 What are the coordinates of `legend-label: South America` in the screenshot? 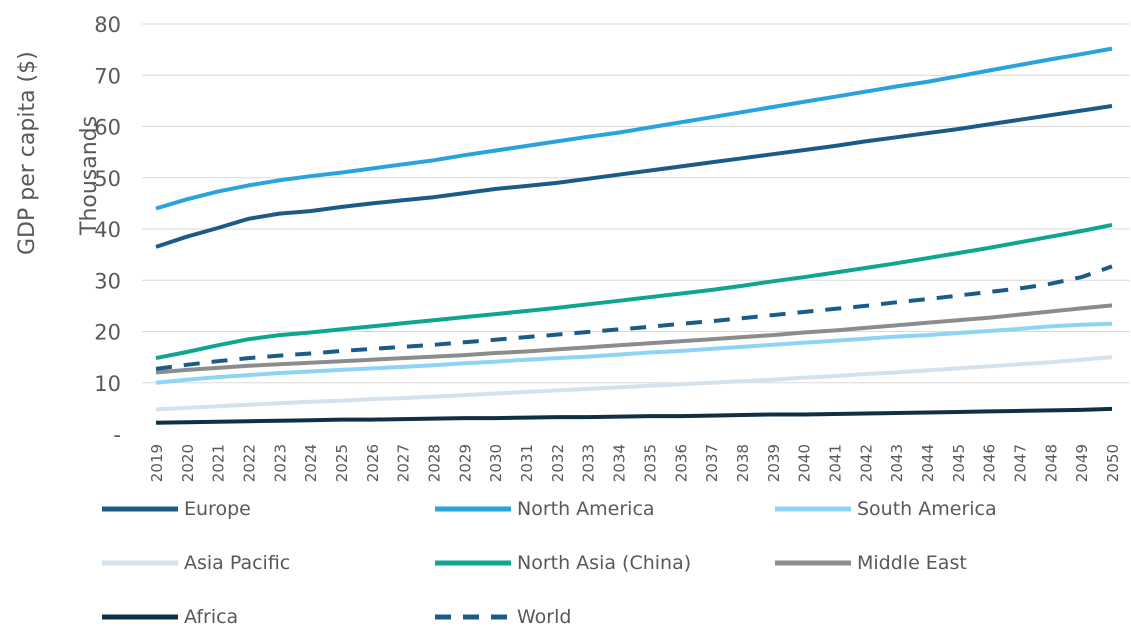 It's located at (927, 509).